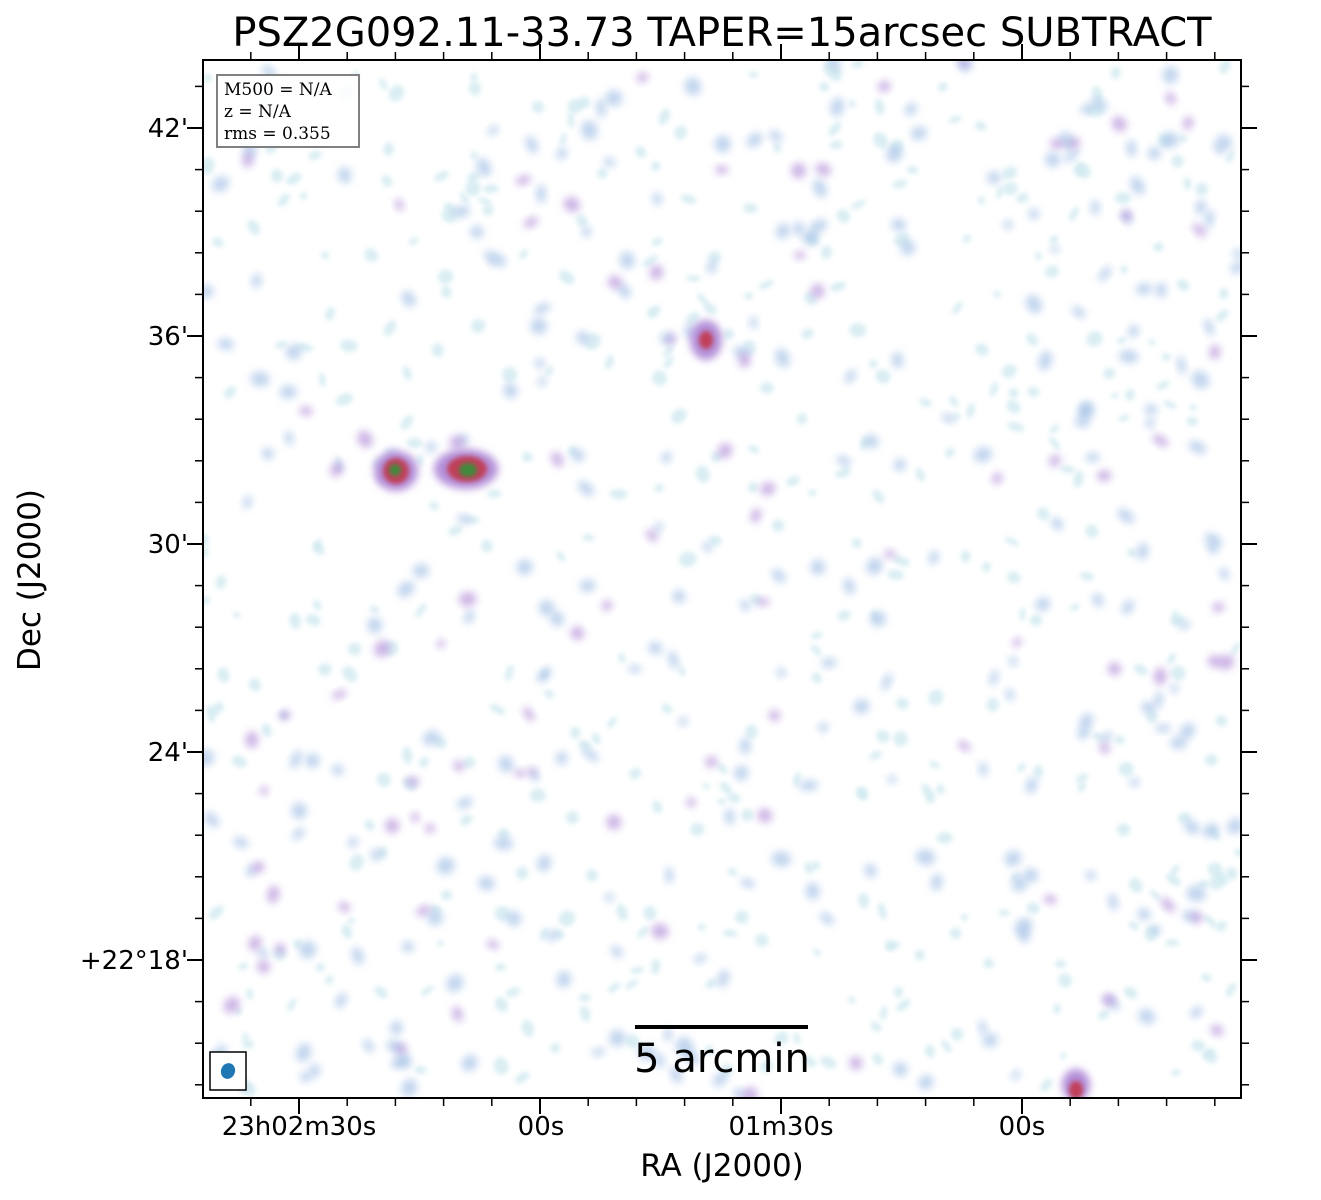  What do you see at coordinates (396, 471) in the screenshot?
I see `source-left` at bounding box center [396, 471].